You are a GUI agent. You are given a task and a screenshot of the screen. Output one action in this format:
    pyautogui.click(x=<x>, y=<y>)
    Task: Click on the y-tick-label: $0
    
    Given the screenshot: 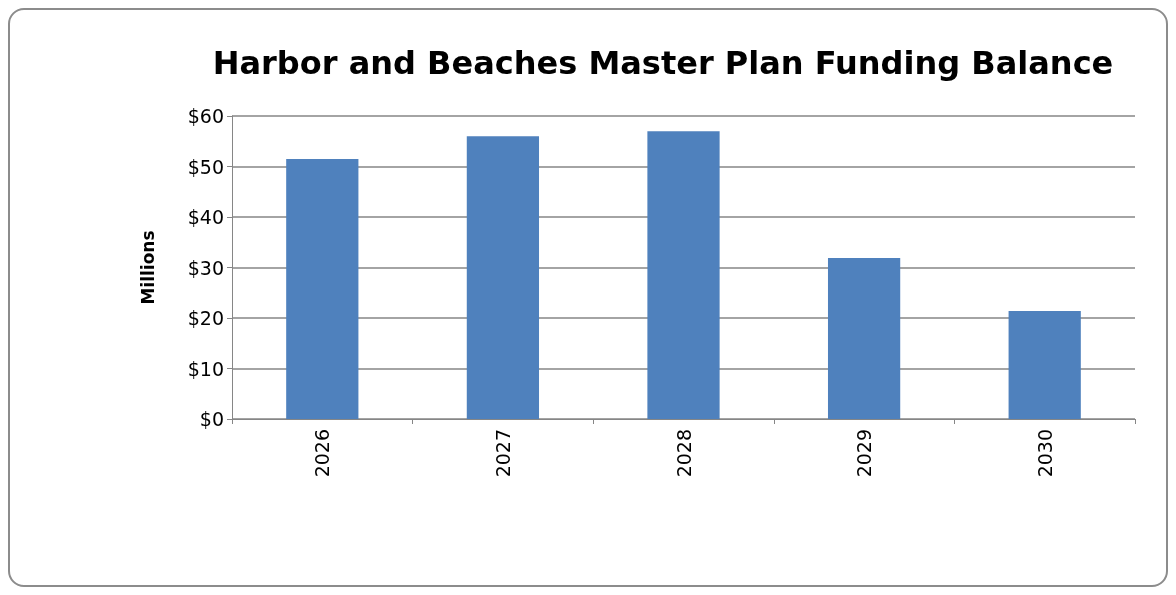 What is the action you would take?
    pyautogui.click(x=211, y=419)
    